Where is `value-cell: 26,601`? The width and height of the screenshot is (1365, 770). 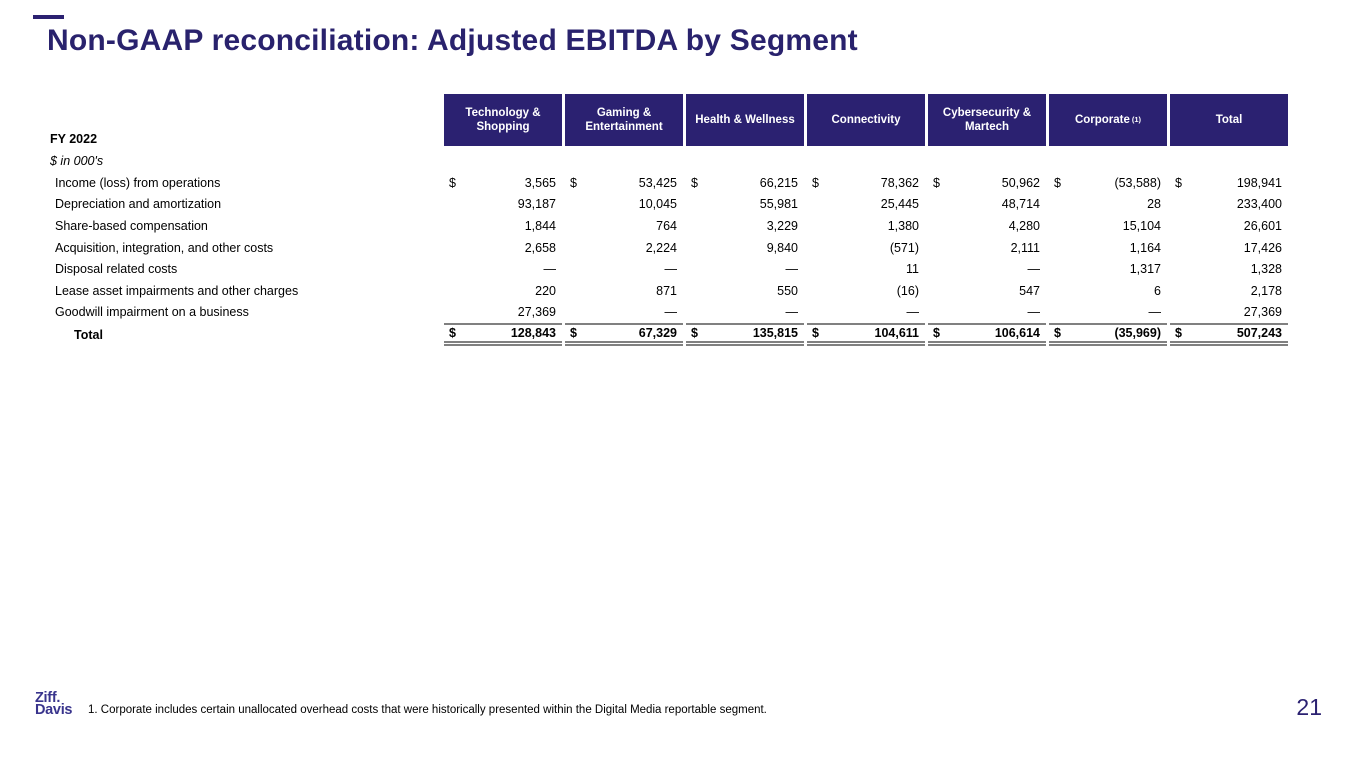
value-cell: 26,601 is located at coordinates (1229, 226).